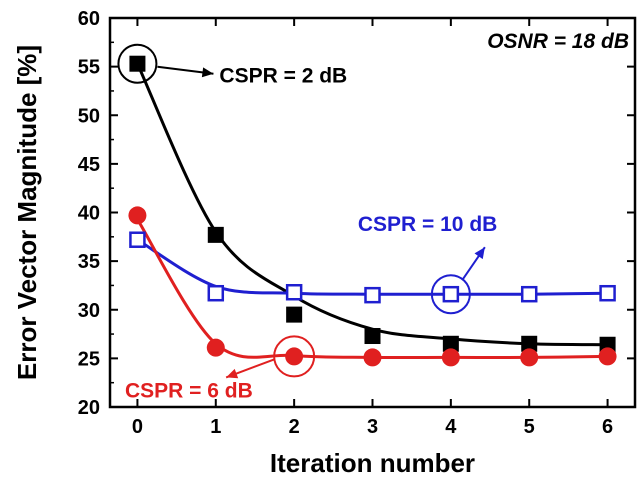 The image size is (642, 482). I want to click on y-tick-label: 50, so click(89, 116).